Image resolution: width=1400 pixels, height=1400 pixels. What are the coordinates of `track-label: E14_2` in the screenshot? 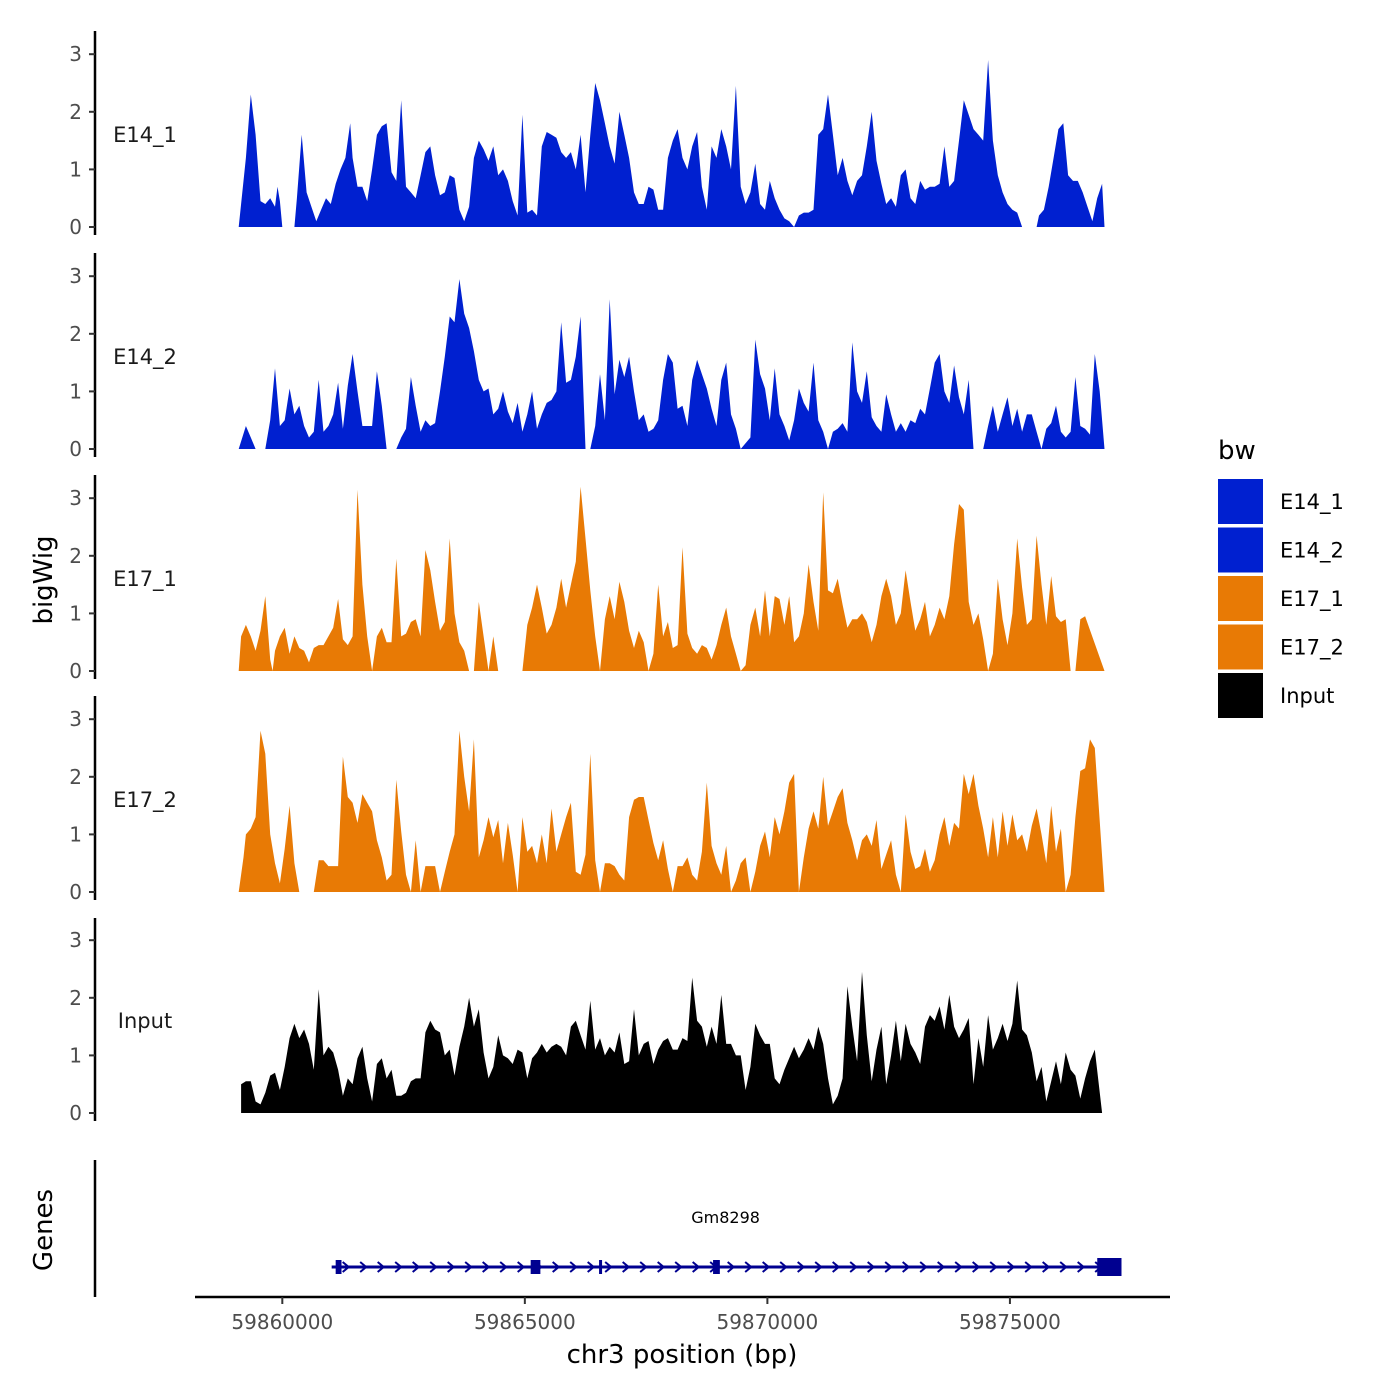 It's located at (145, 357).